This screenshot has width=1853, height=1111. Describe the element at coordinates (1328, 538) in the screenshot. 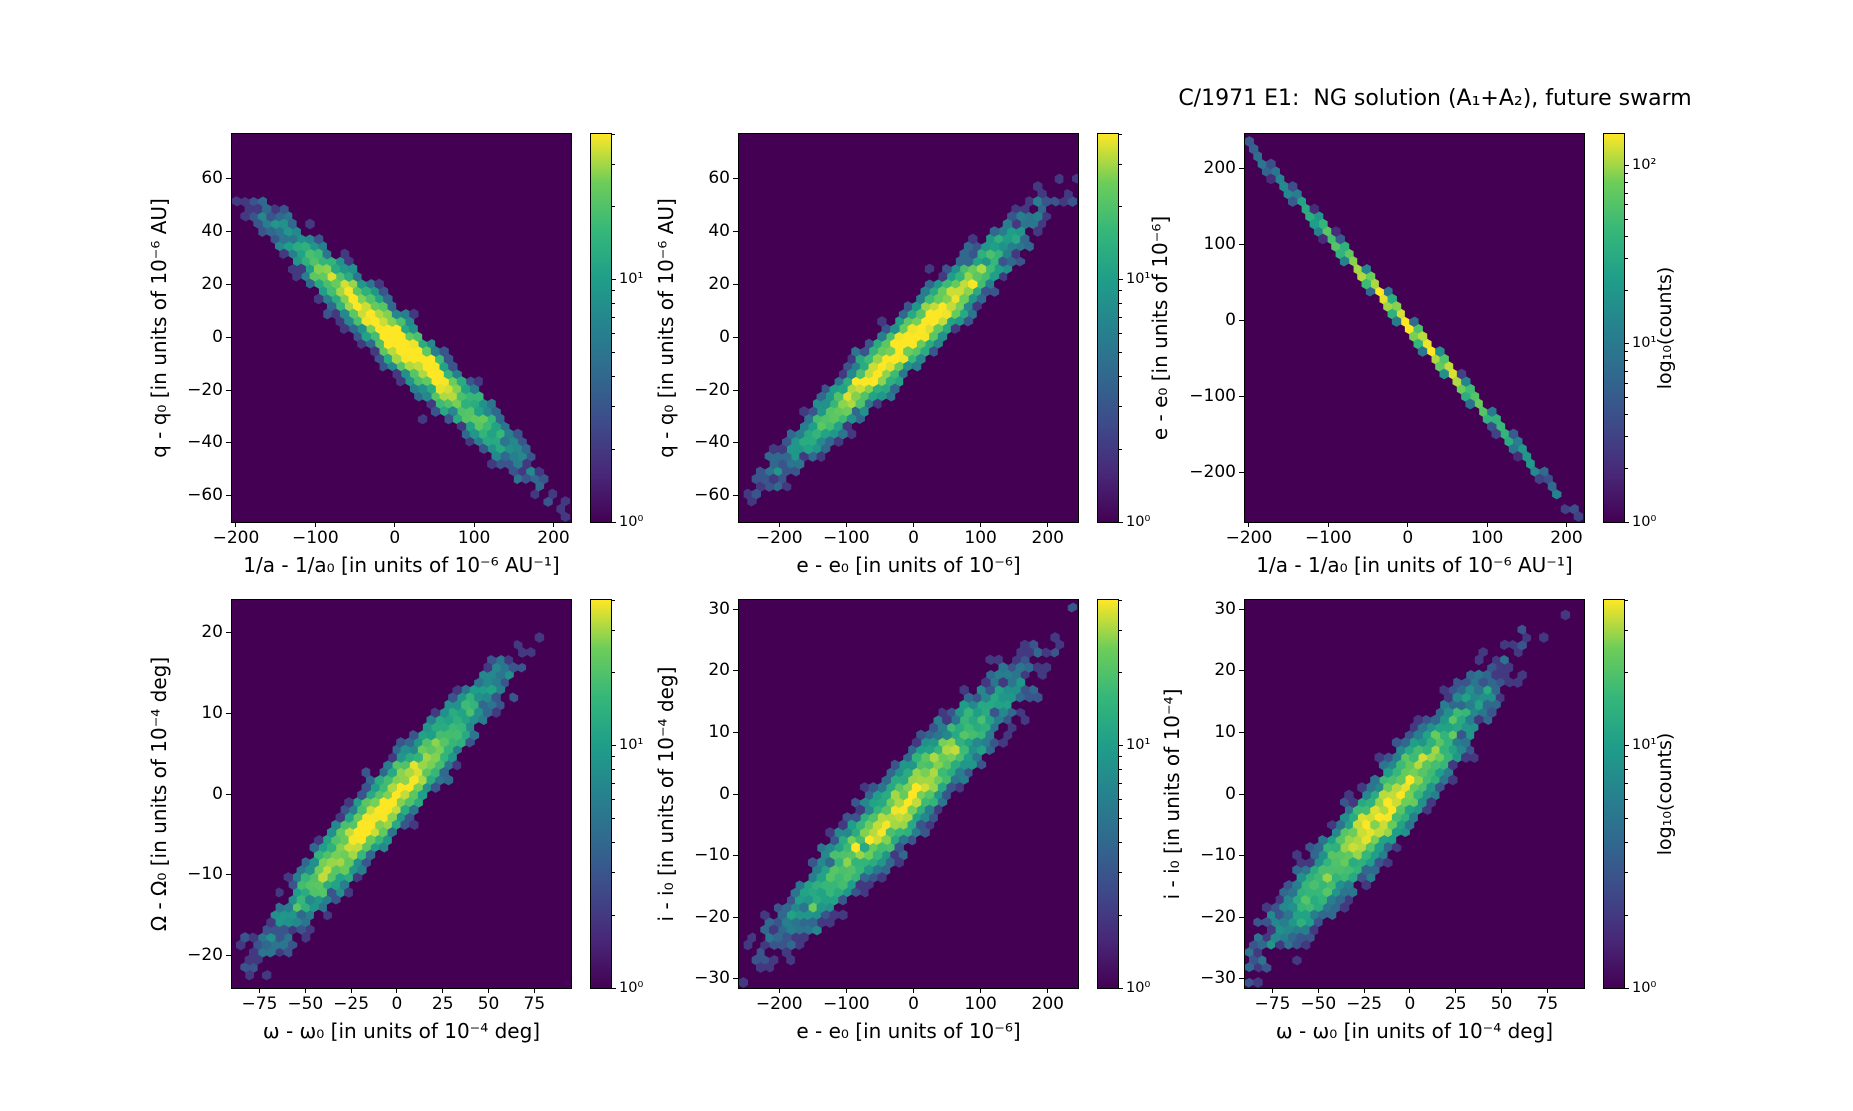

I see `x-tick-label: −100` at that location.